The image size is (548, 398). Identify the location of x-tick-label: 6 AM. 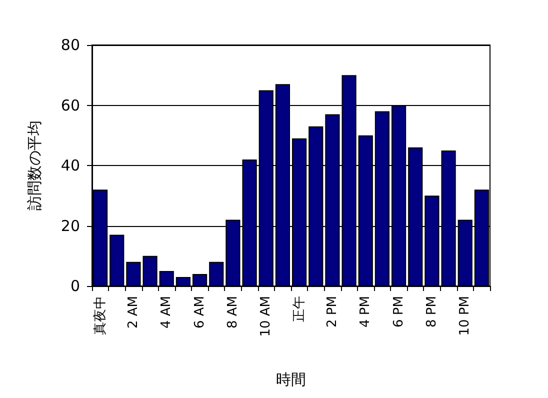
(200, 312).